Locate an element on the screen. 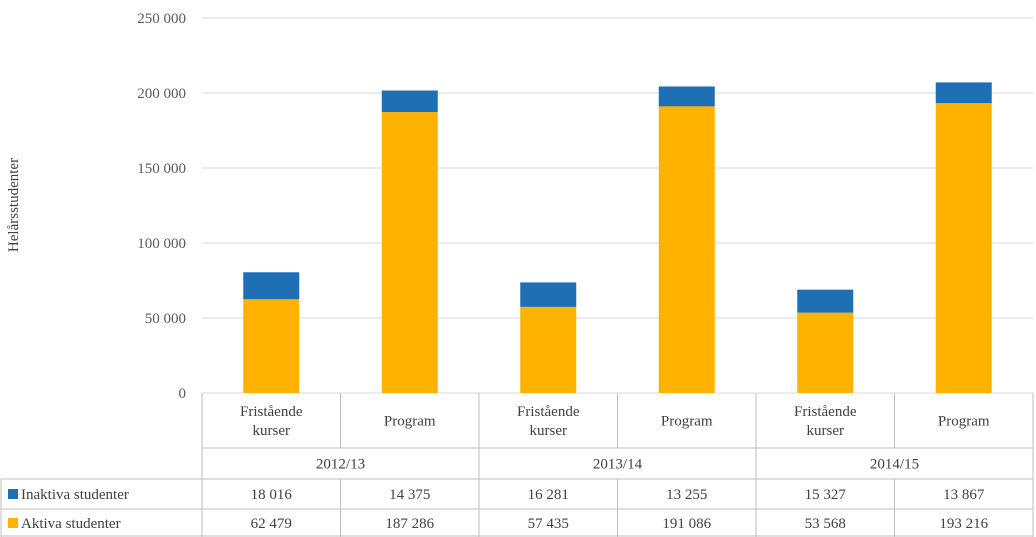 This screenshot has height=537, width=1036. data-value: 16 281 is located at coordinates (548, 495).